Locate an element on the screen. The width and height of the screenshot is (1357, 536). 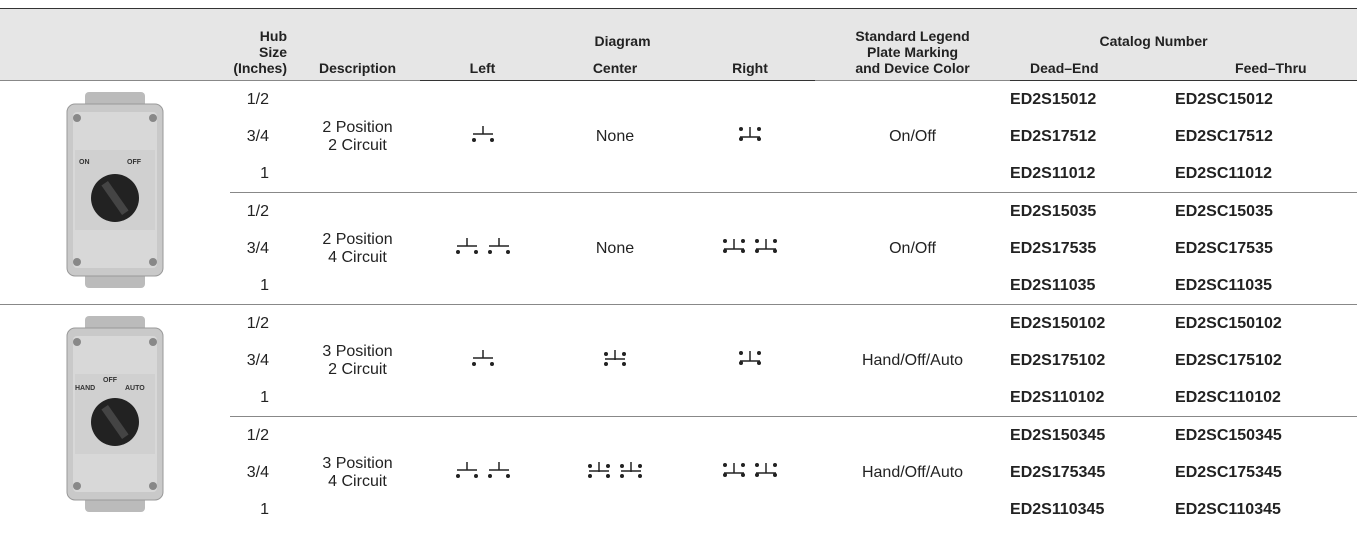
table-row: 3/4 ED2S175345 ED2SC175345 is located at coordinates (678, 472).